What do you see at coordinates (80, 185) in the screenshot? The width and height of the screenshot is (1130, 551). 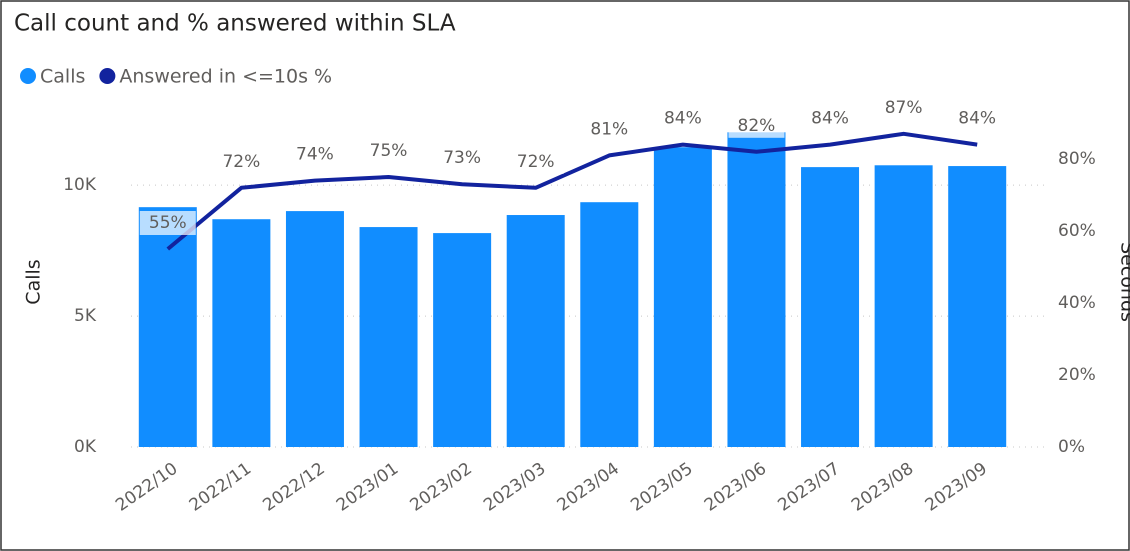 I see `y-tick-label: 10K` at bounding box center [80, 185].